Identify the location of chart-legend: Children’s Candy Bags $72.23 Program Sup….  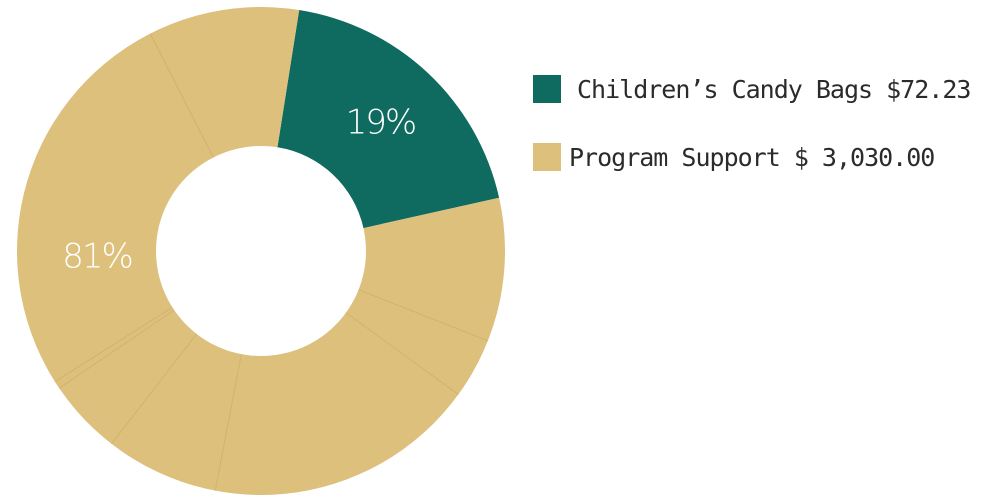
(752, 138).